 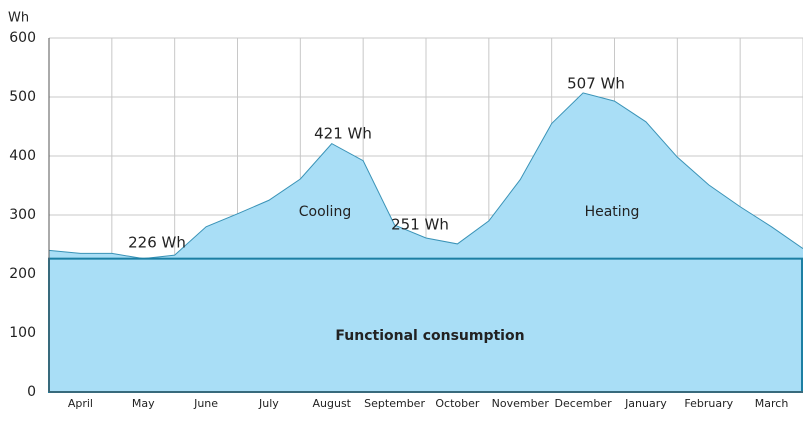 I want to click on y-tick-label: 500, so click(x=22, y=97).